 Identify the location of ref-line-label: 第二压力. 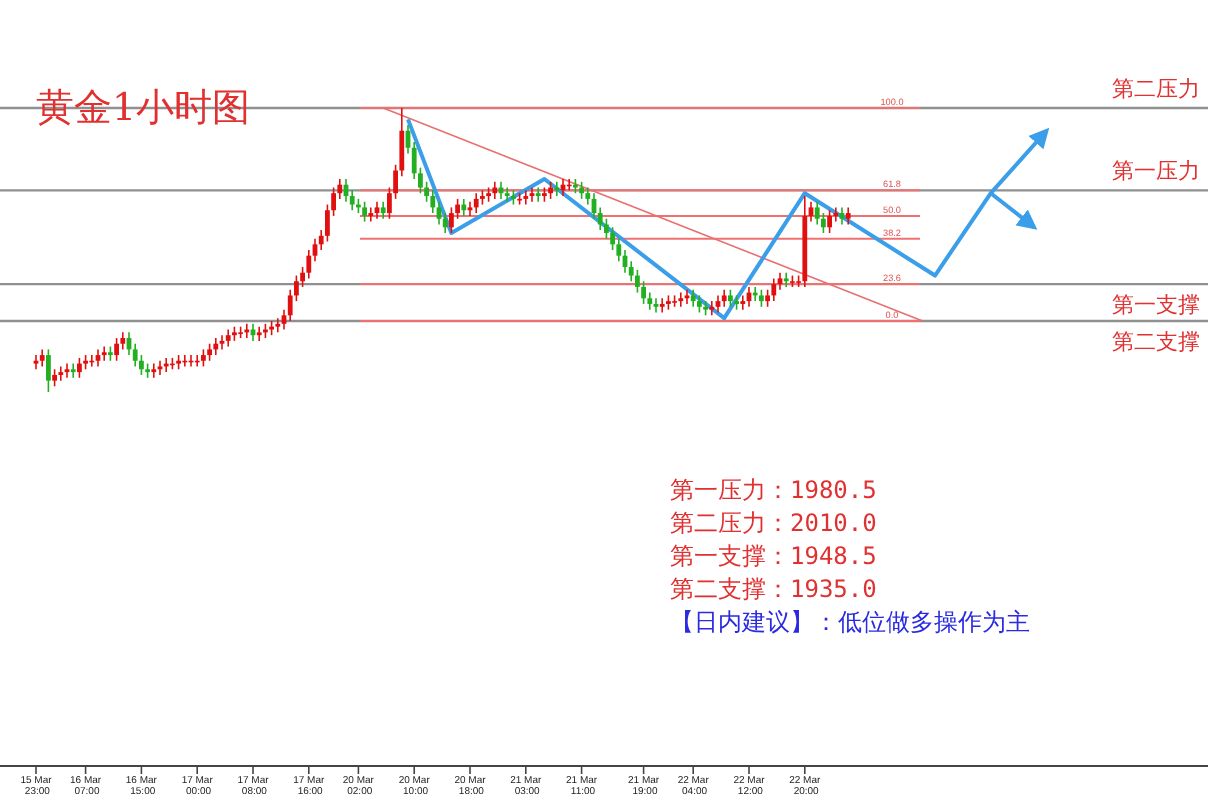
(1156, 89).